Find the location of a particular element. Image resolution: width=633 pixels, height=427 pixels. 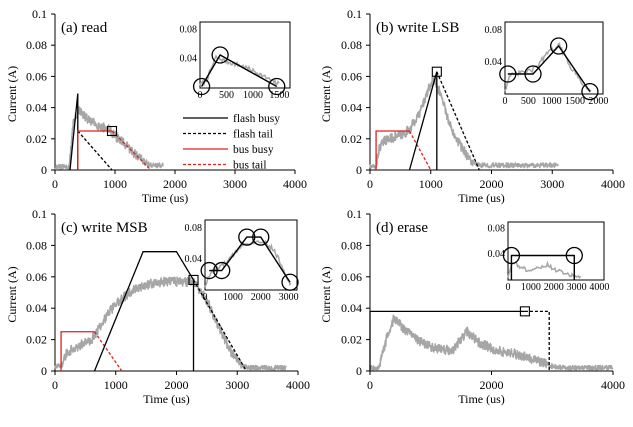

panel-title: (a) read is located at coordinates (84, 28).